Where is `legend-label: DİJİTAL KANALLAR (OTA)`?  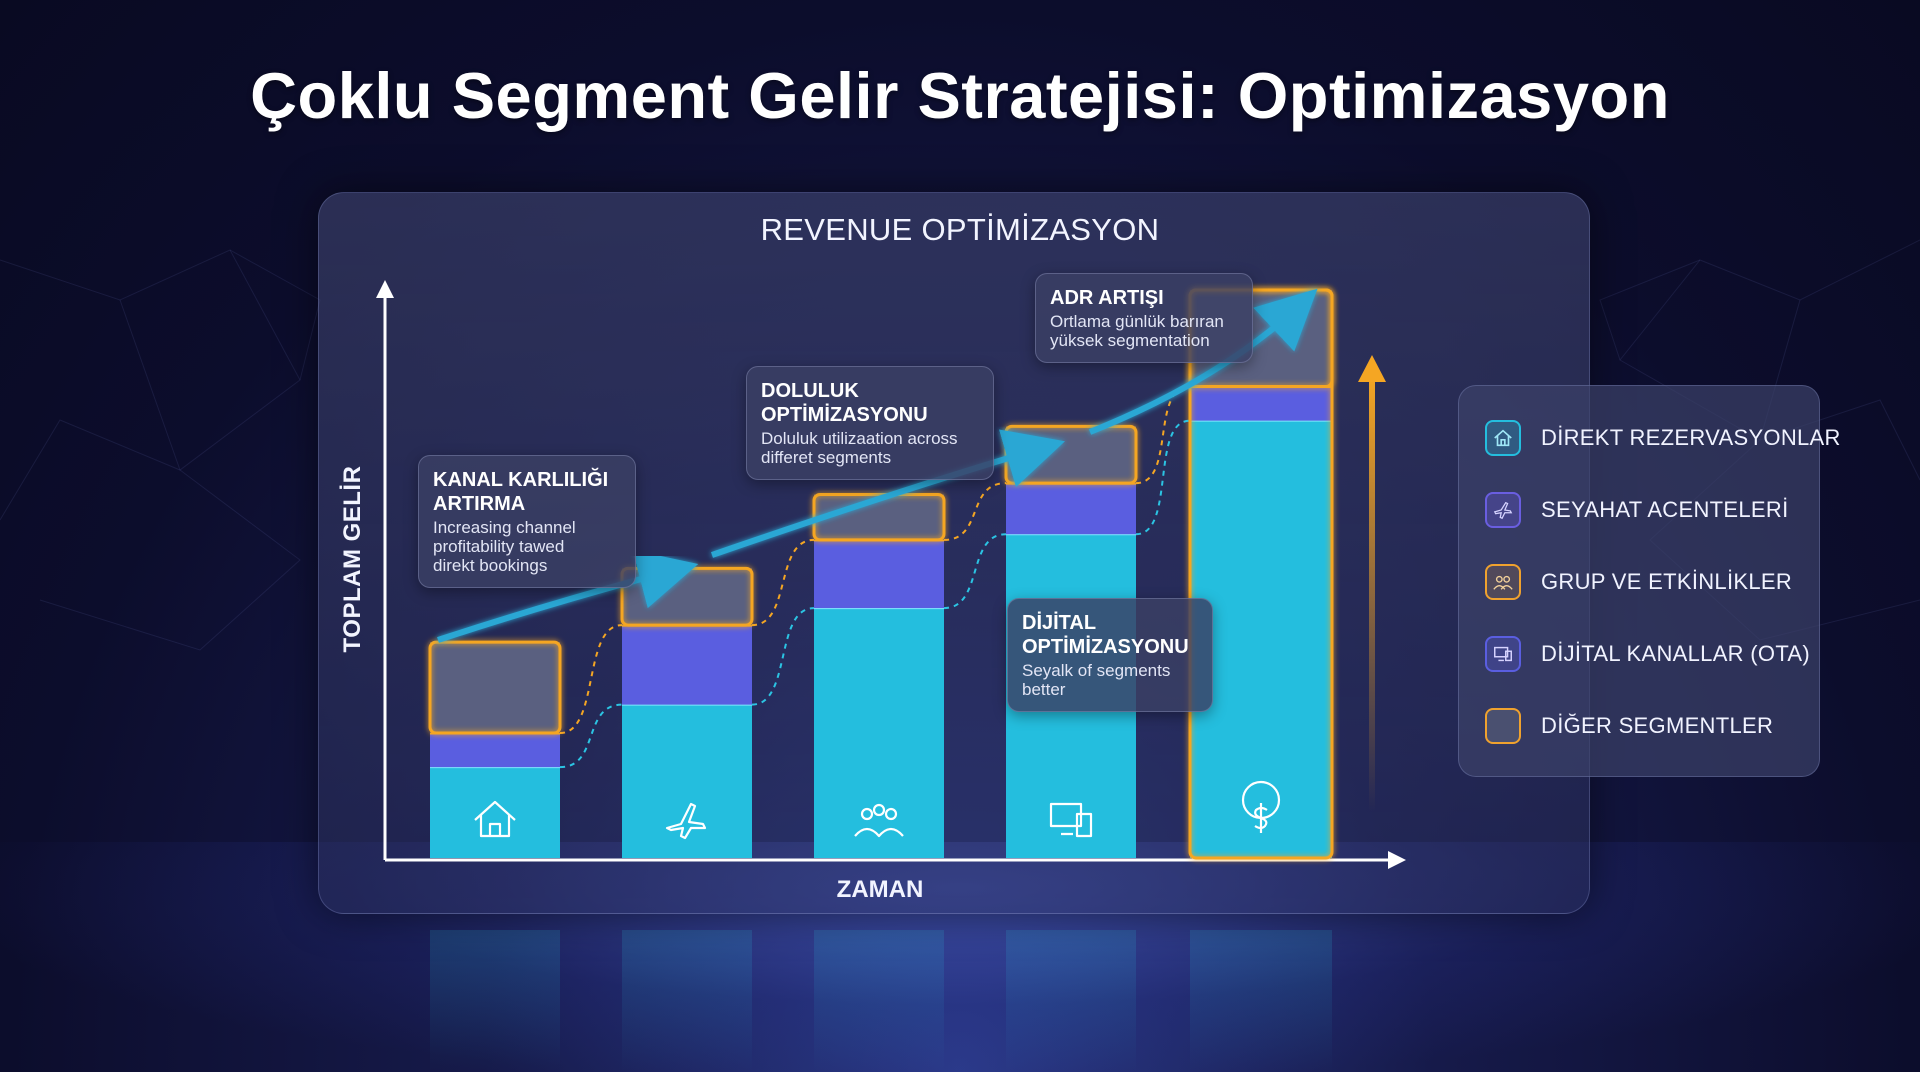 legend-label: DİJİTAL KANALLAR (OTA) is located at coordinates (1676, 653).